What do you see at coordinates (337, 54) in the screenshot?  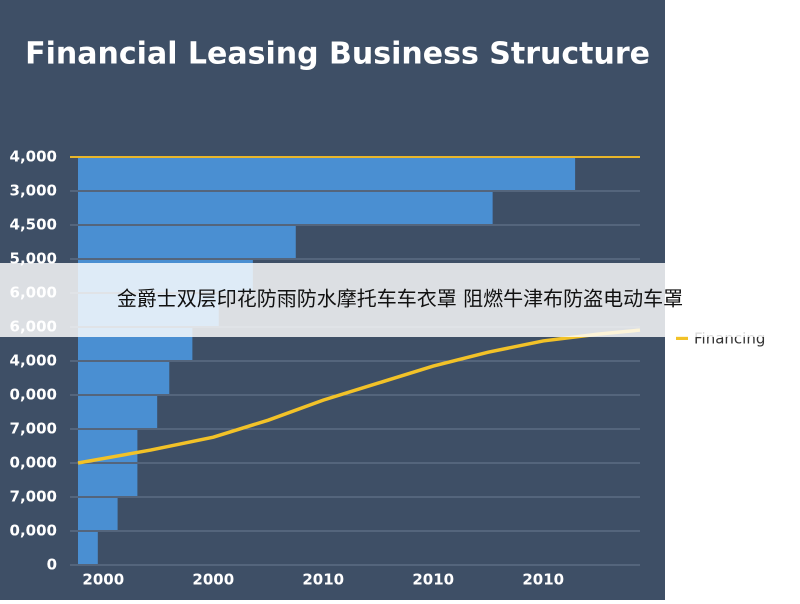 I see `chart-title: Financial Leasing Business Structure` at bounding box center [337, 54].